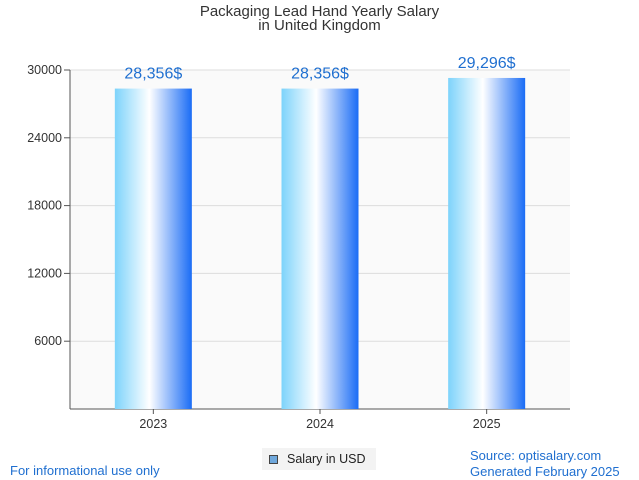 This screenshot has height=480, width=639. What do you see at coordinates (273, 459) in the screenshot?
I see `legend-swatch-icon` at bounding box center [273, 459].